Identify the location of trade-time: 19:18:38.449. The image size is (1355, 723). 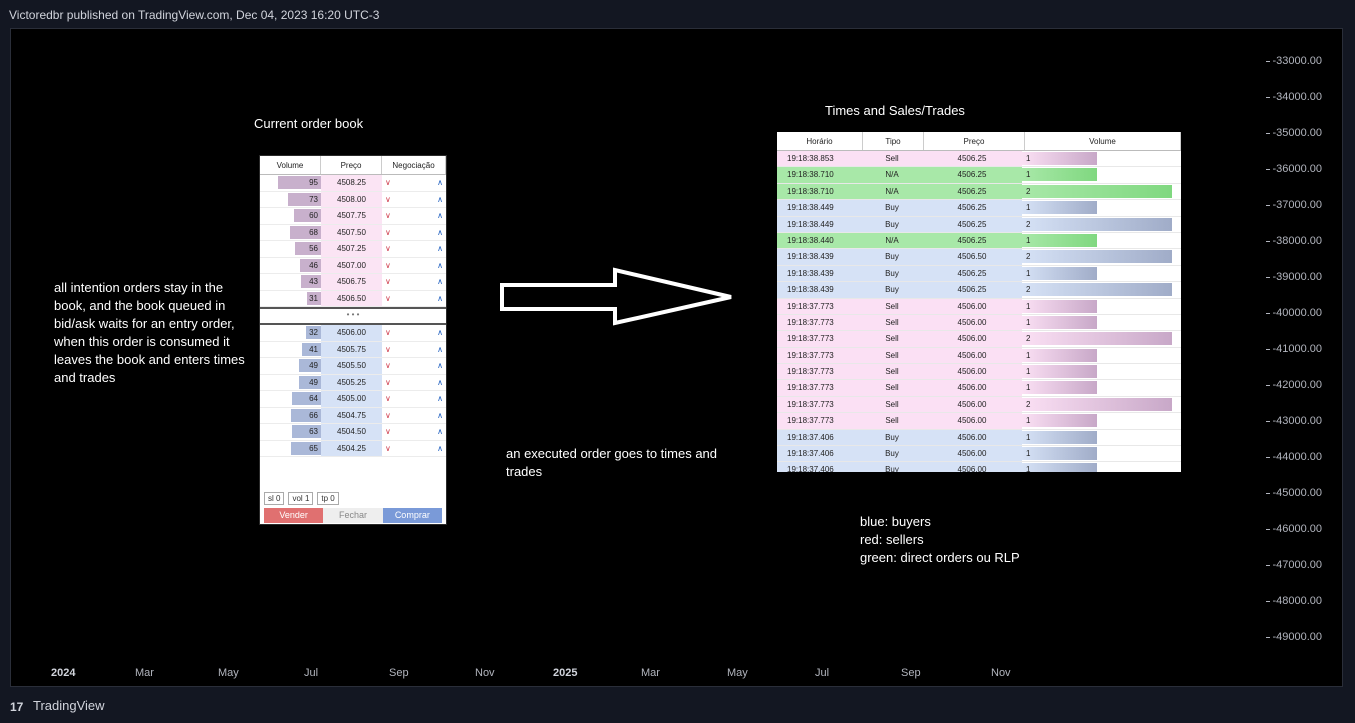
(819, 224).